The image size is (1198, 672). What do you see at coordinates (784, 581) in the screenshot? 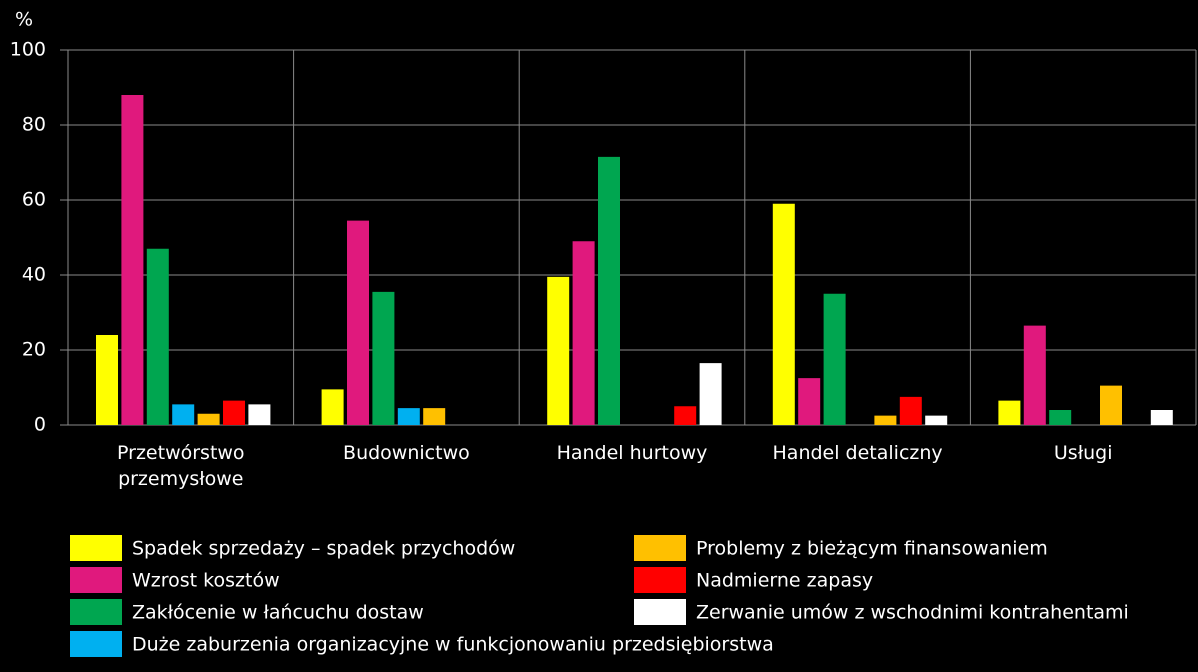
I see `legend-label: Nadmierne zapasy` at bounding box center [784, 581].